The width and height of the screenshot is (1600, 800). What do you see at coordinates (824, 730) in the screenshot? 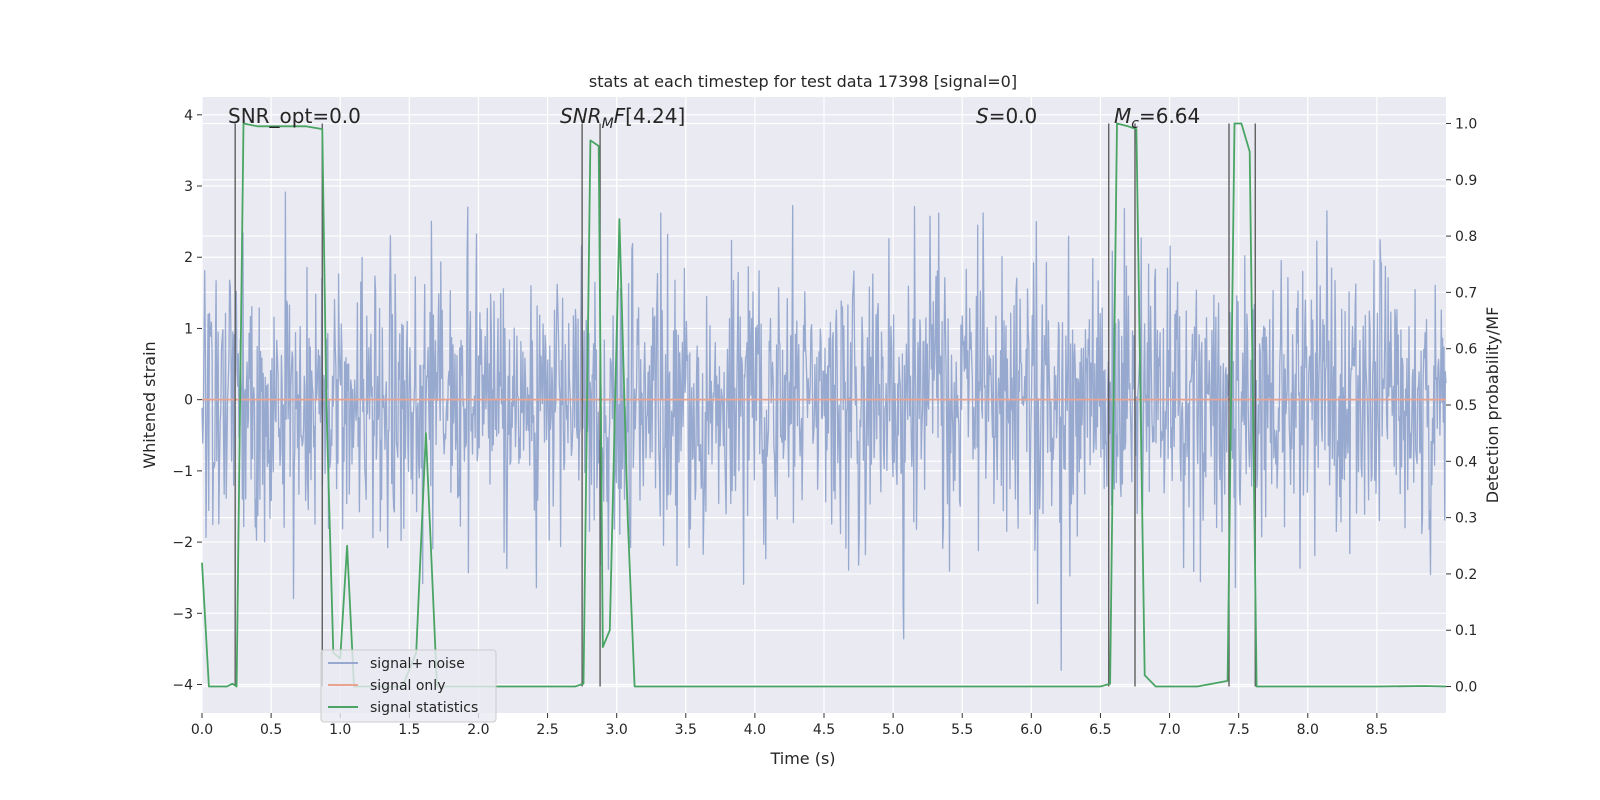
I see `x-tick-label: 4.5` at bounding box center [824, 730].